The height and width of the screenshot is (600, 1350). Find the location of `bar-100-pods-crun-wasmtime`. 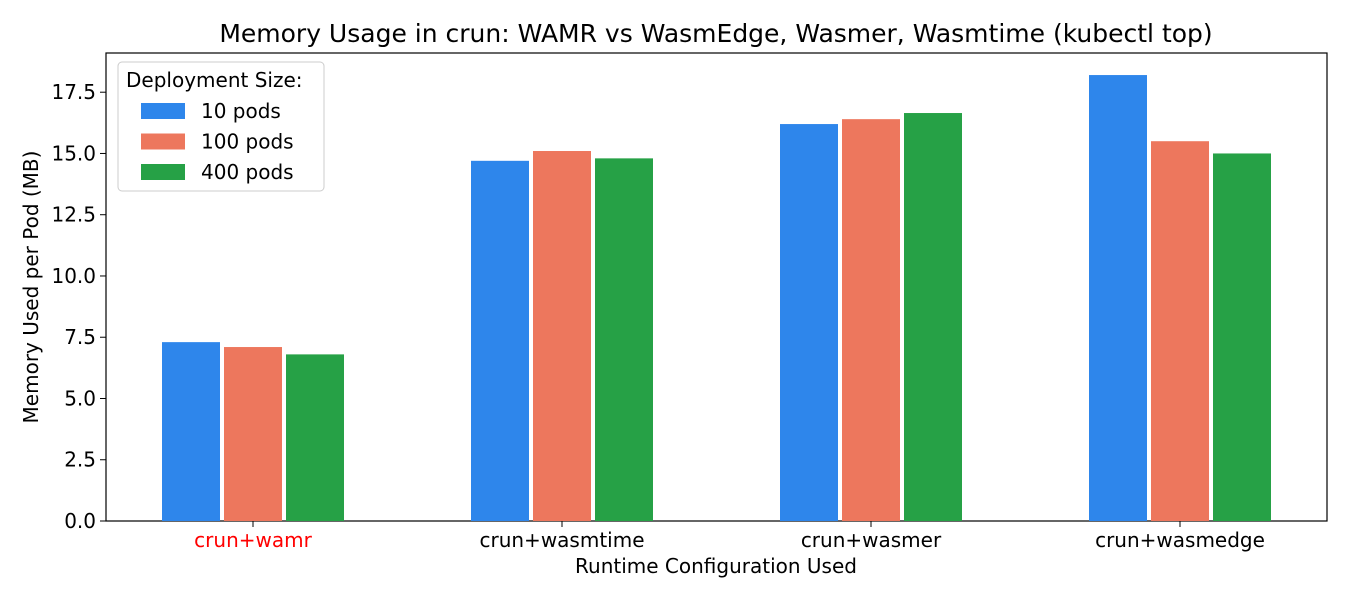

bar-100-pods-crun-wasmtime is located at coordinates (562, 336).